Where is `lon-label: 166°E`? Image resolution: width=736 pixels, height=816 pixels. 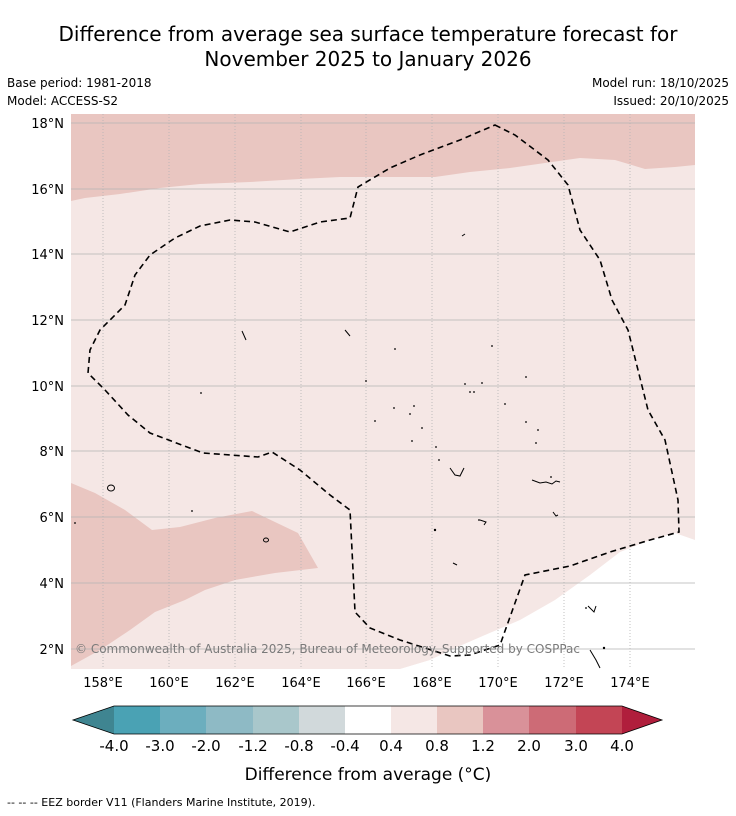 lon-label: 166°E is located at coordinates (366, 683).